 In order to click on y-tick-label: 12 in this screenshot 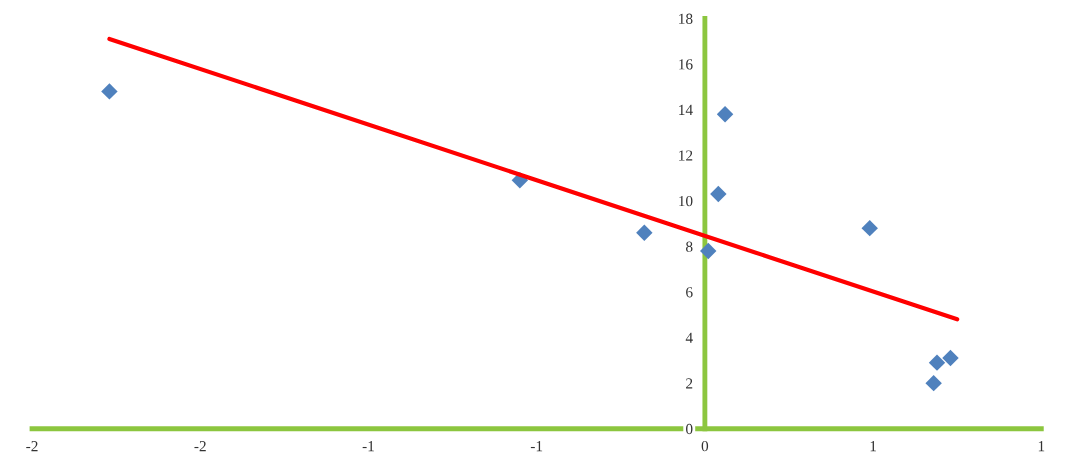, I will do `click(686, 155)`.